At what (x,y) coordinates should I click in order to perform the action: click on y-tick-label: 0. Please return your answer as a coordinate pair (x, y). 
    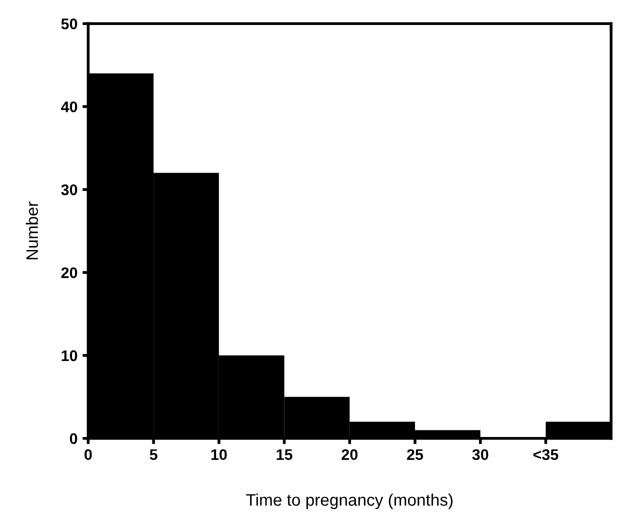
    Looking at the image, I should click on (74, 438).